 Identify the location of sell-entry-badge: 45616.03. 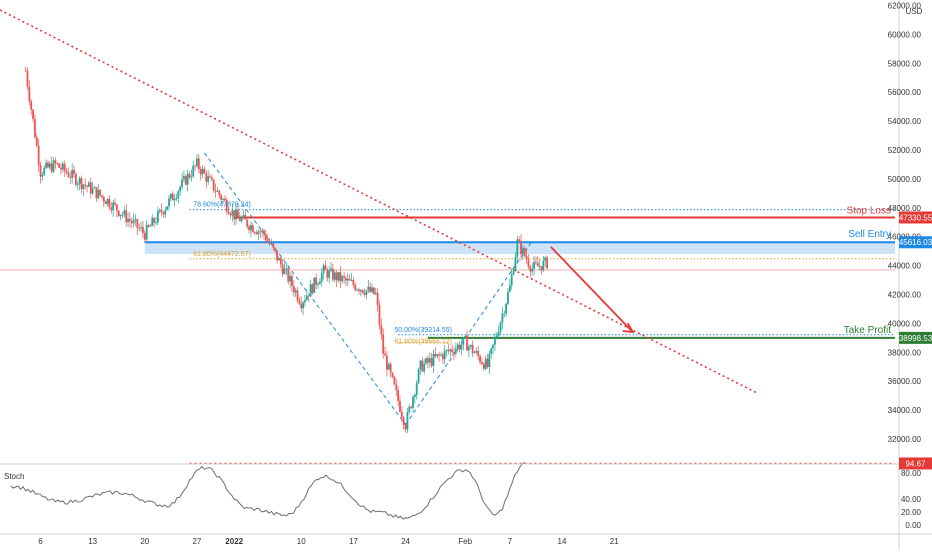
(915, 242).